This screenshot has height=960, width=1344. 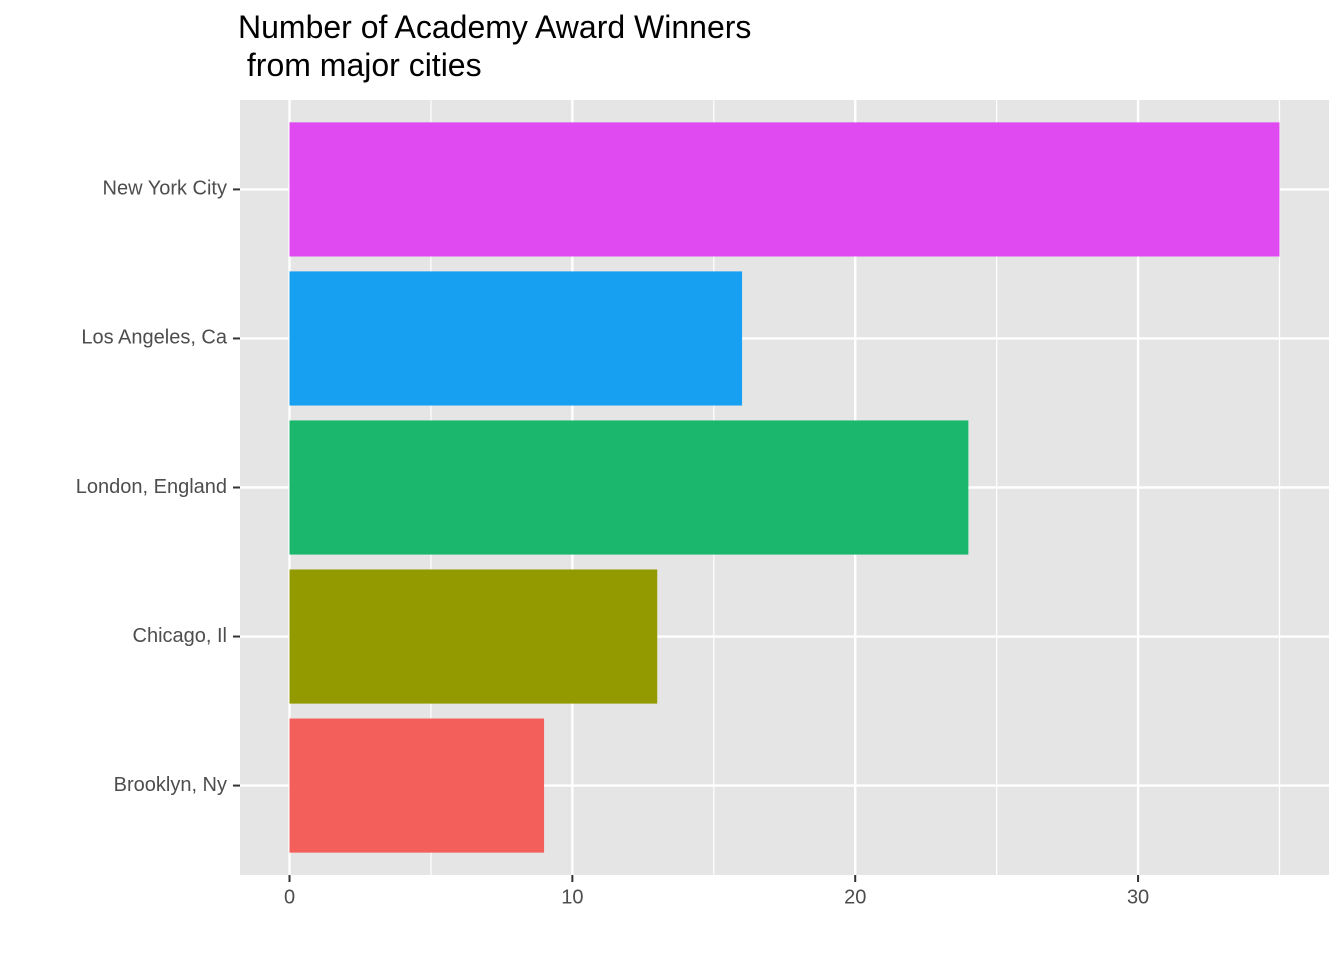 I want to click on x-tick-label: 10, so click(x=572, y=897).